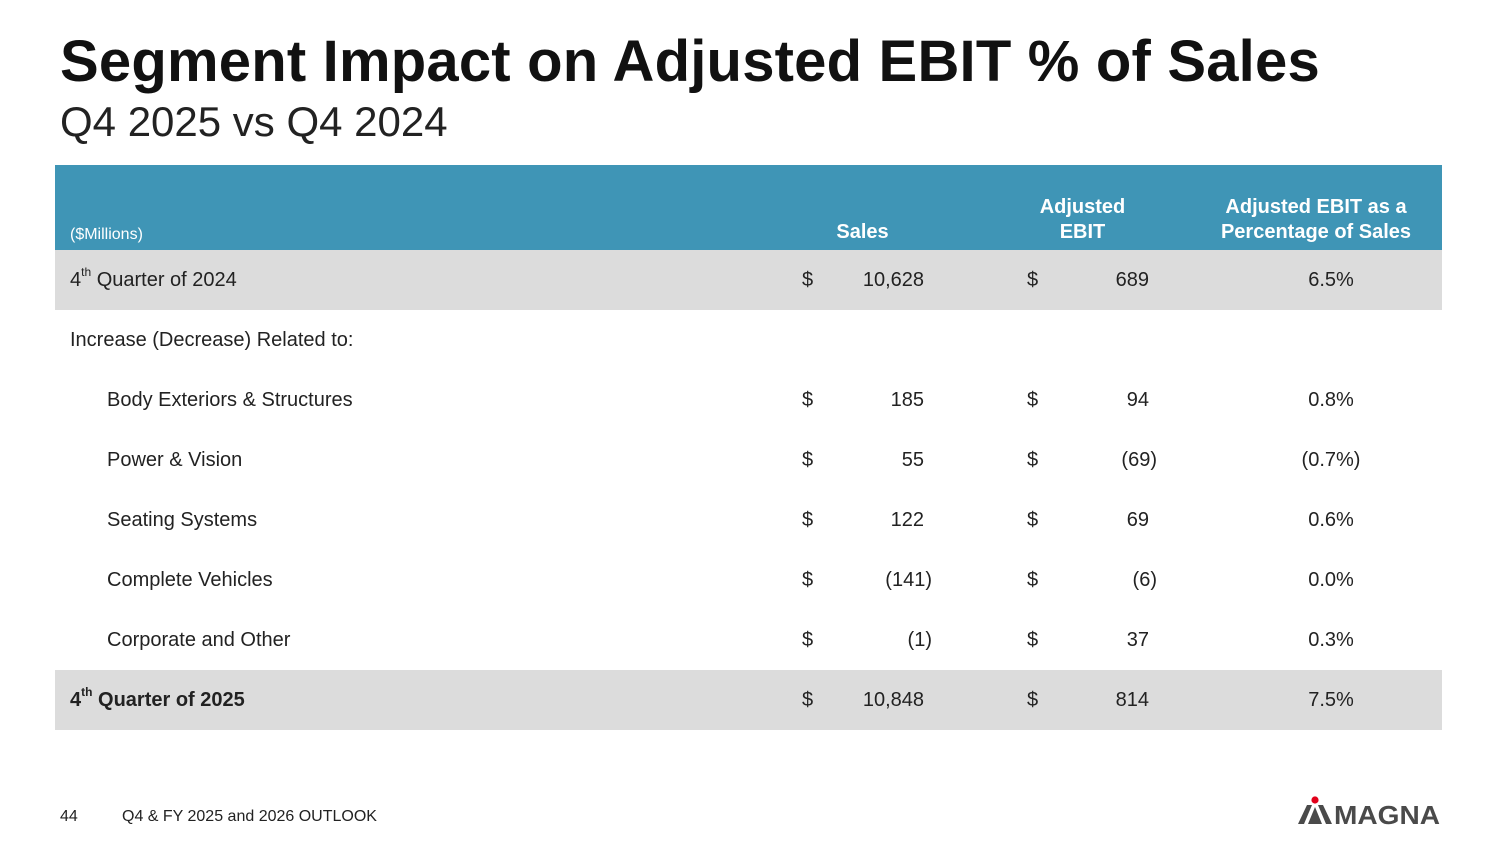 The width and height of the screenshot is (1500, 856). I want to click on page-number: 44, so click(69, 816).